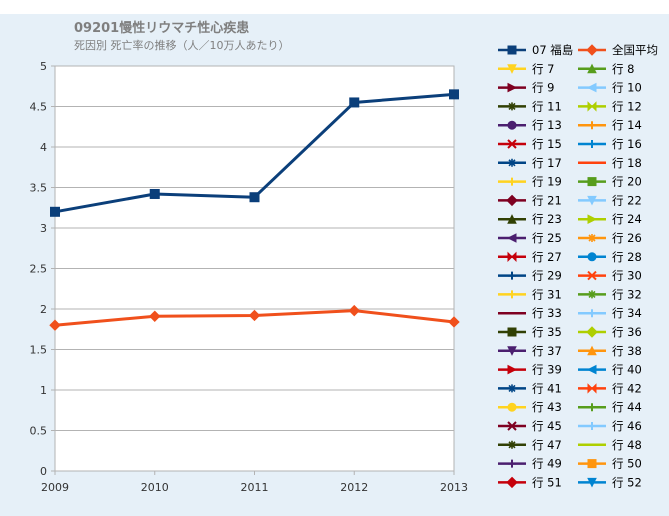 This screenshot has height=516, width=669. I want to click on legend-item: 行 37, so click(530, 351).